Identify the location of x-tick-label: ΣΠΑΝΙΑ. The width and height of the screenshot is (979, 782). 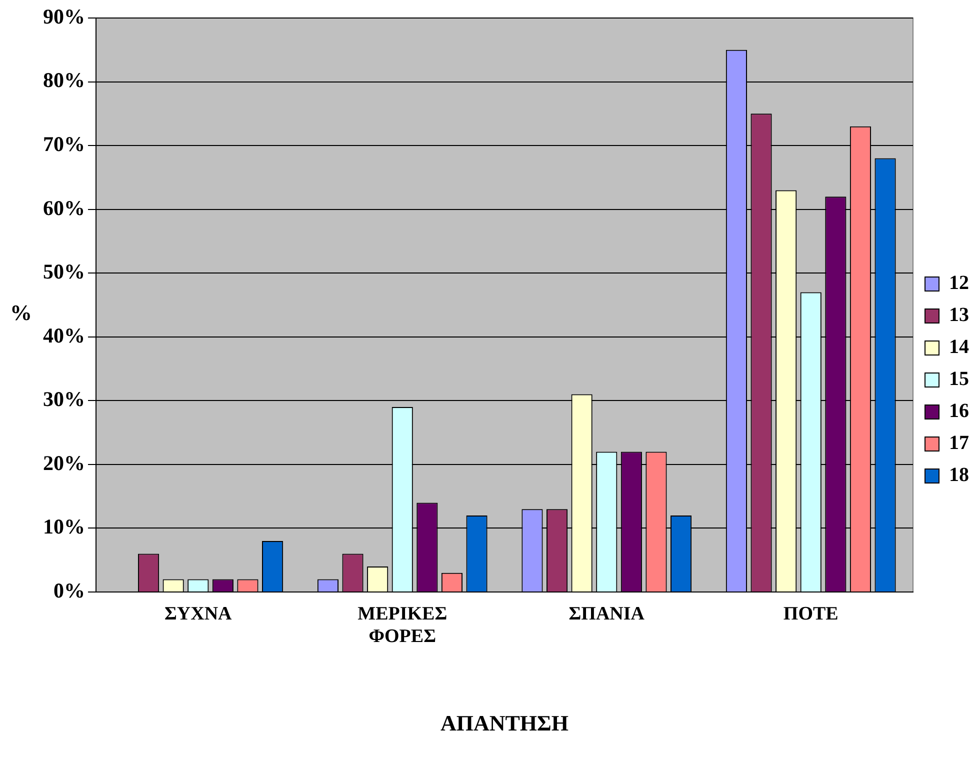
(606, 613).